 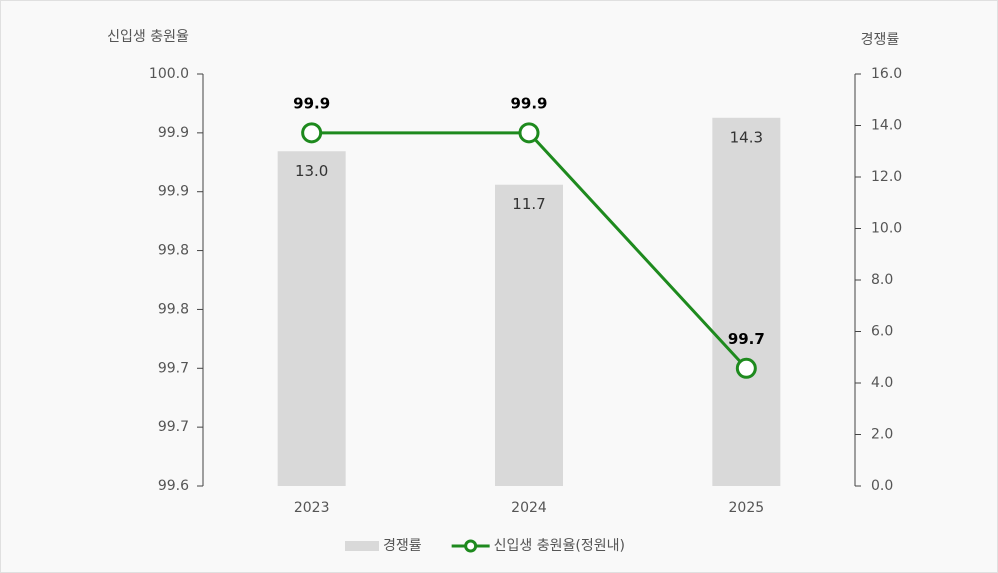 I want to click on y-tick-label: 99.6, so click(x=173, y=486).